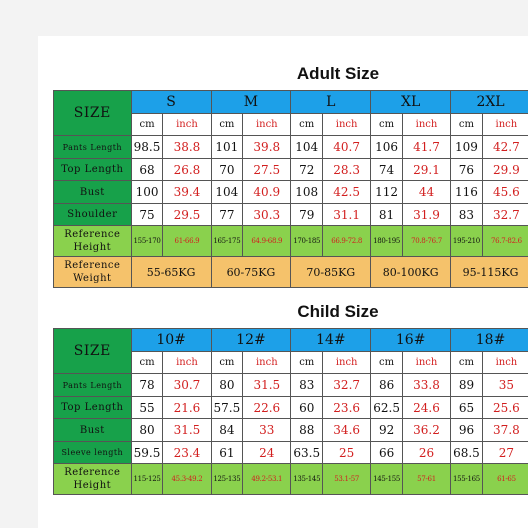 This screenshot has width=528, height=528. I want to click on weight-cell: 60-75KG, so click(251, 272).